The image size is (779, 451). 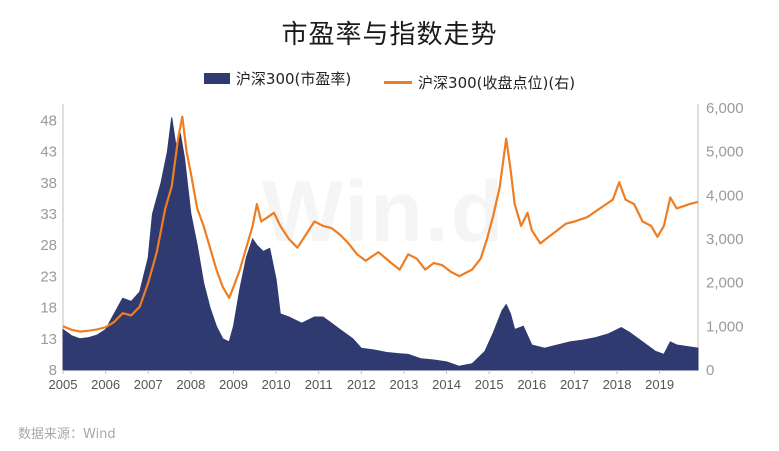 I want to click on chart-legend: 沪深300(市盈率) 沪深300(收盘点位)(右), so click(x=389, y=80).